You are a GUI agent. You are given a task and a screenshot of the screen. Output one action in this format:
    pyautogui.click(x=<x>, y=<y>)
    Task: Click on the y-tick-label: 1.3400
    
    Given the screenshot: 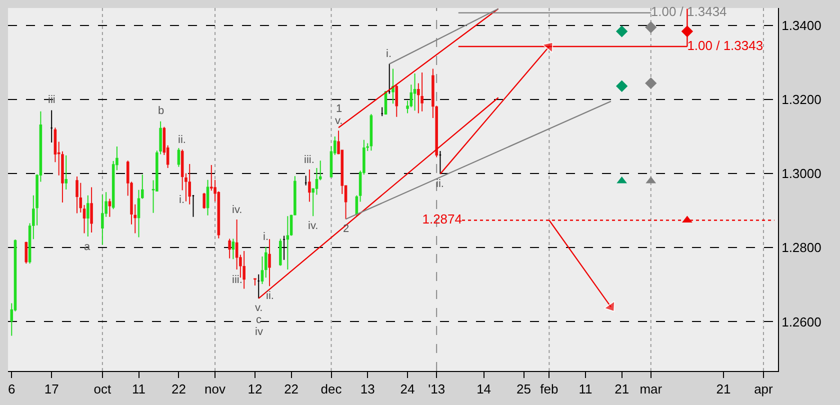 What is the action you would take?
    pyautogui.click(x=802, y=25)
    